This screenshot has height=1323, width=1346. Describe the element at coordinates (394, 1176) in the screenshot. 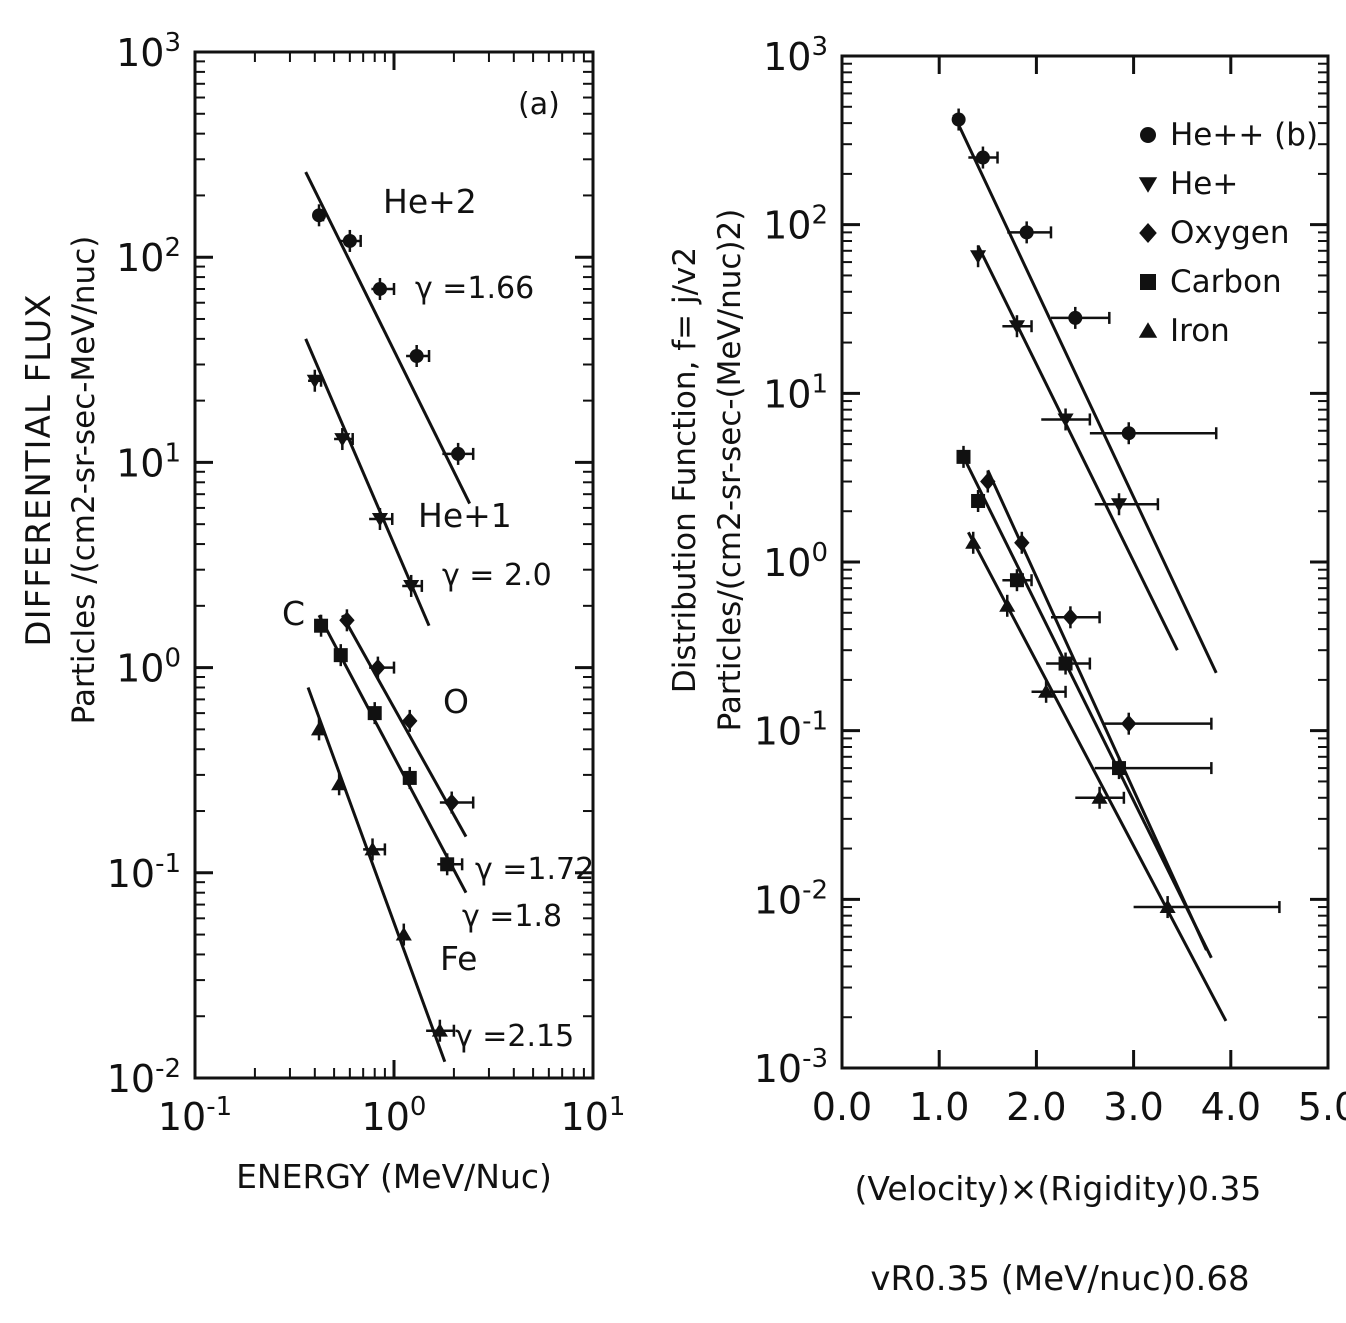

I see `panel-a-xlabel: ENERGY (MeV/Nuc)` at that location.